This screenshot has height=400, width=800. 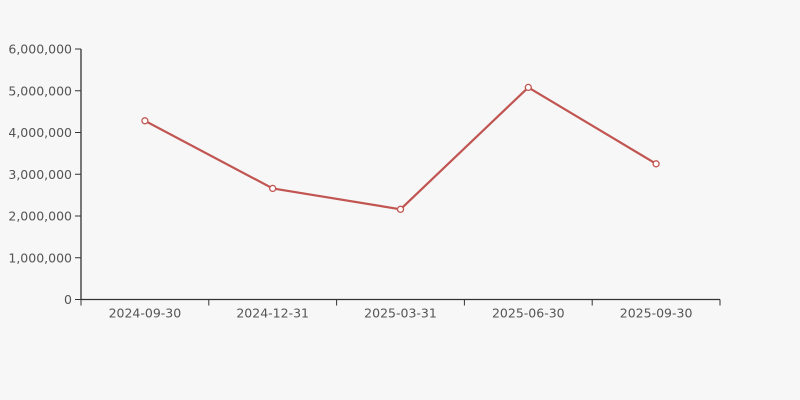 I want to click on x-axis-tick-label: 2024-12-31, so click(x=272, y=313).